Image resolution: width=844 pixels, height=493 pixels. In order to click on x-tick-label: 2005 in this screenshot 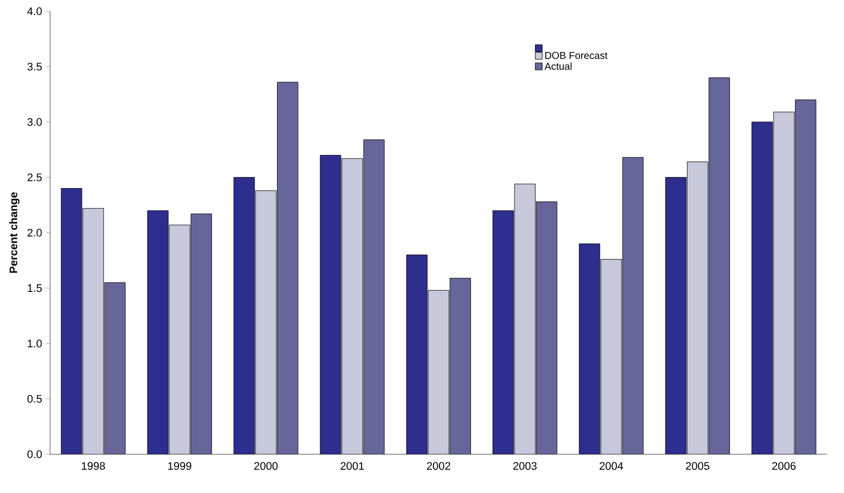, I will do `click(698, 466)`.